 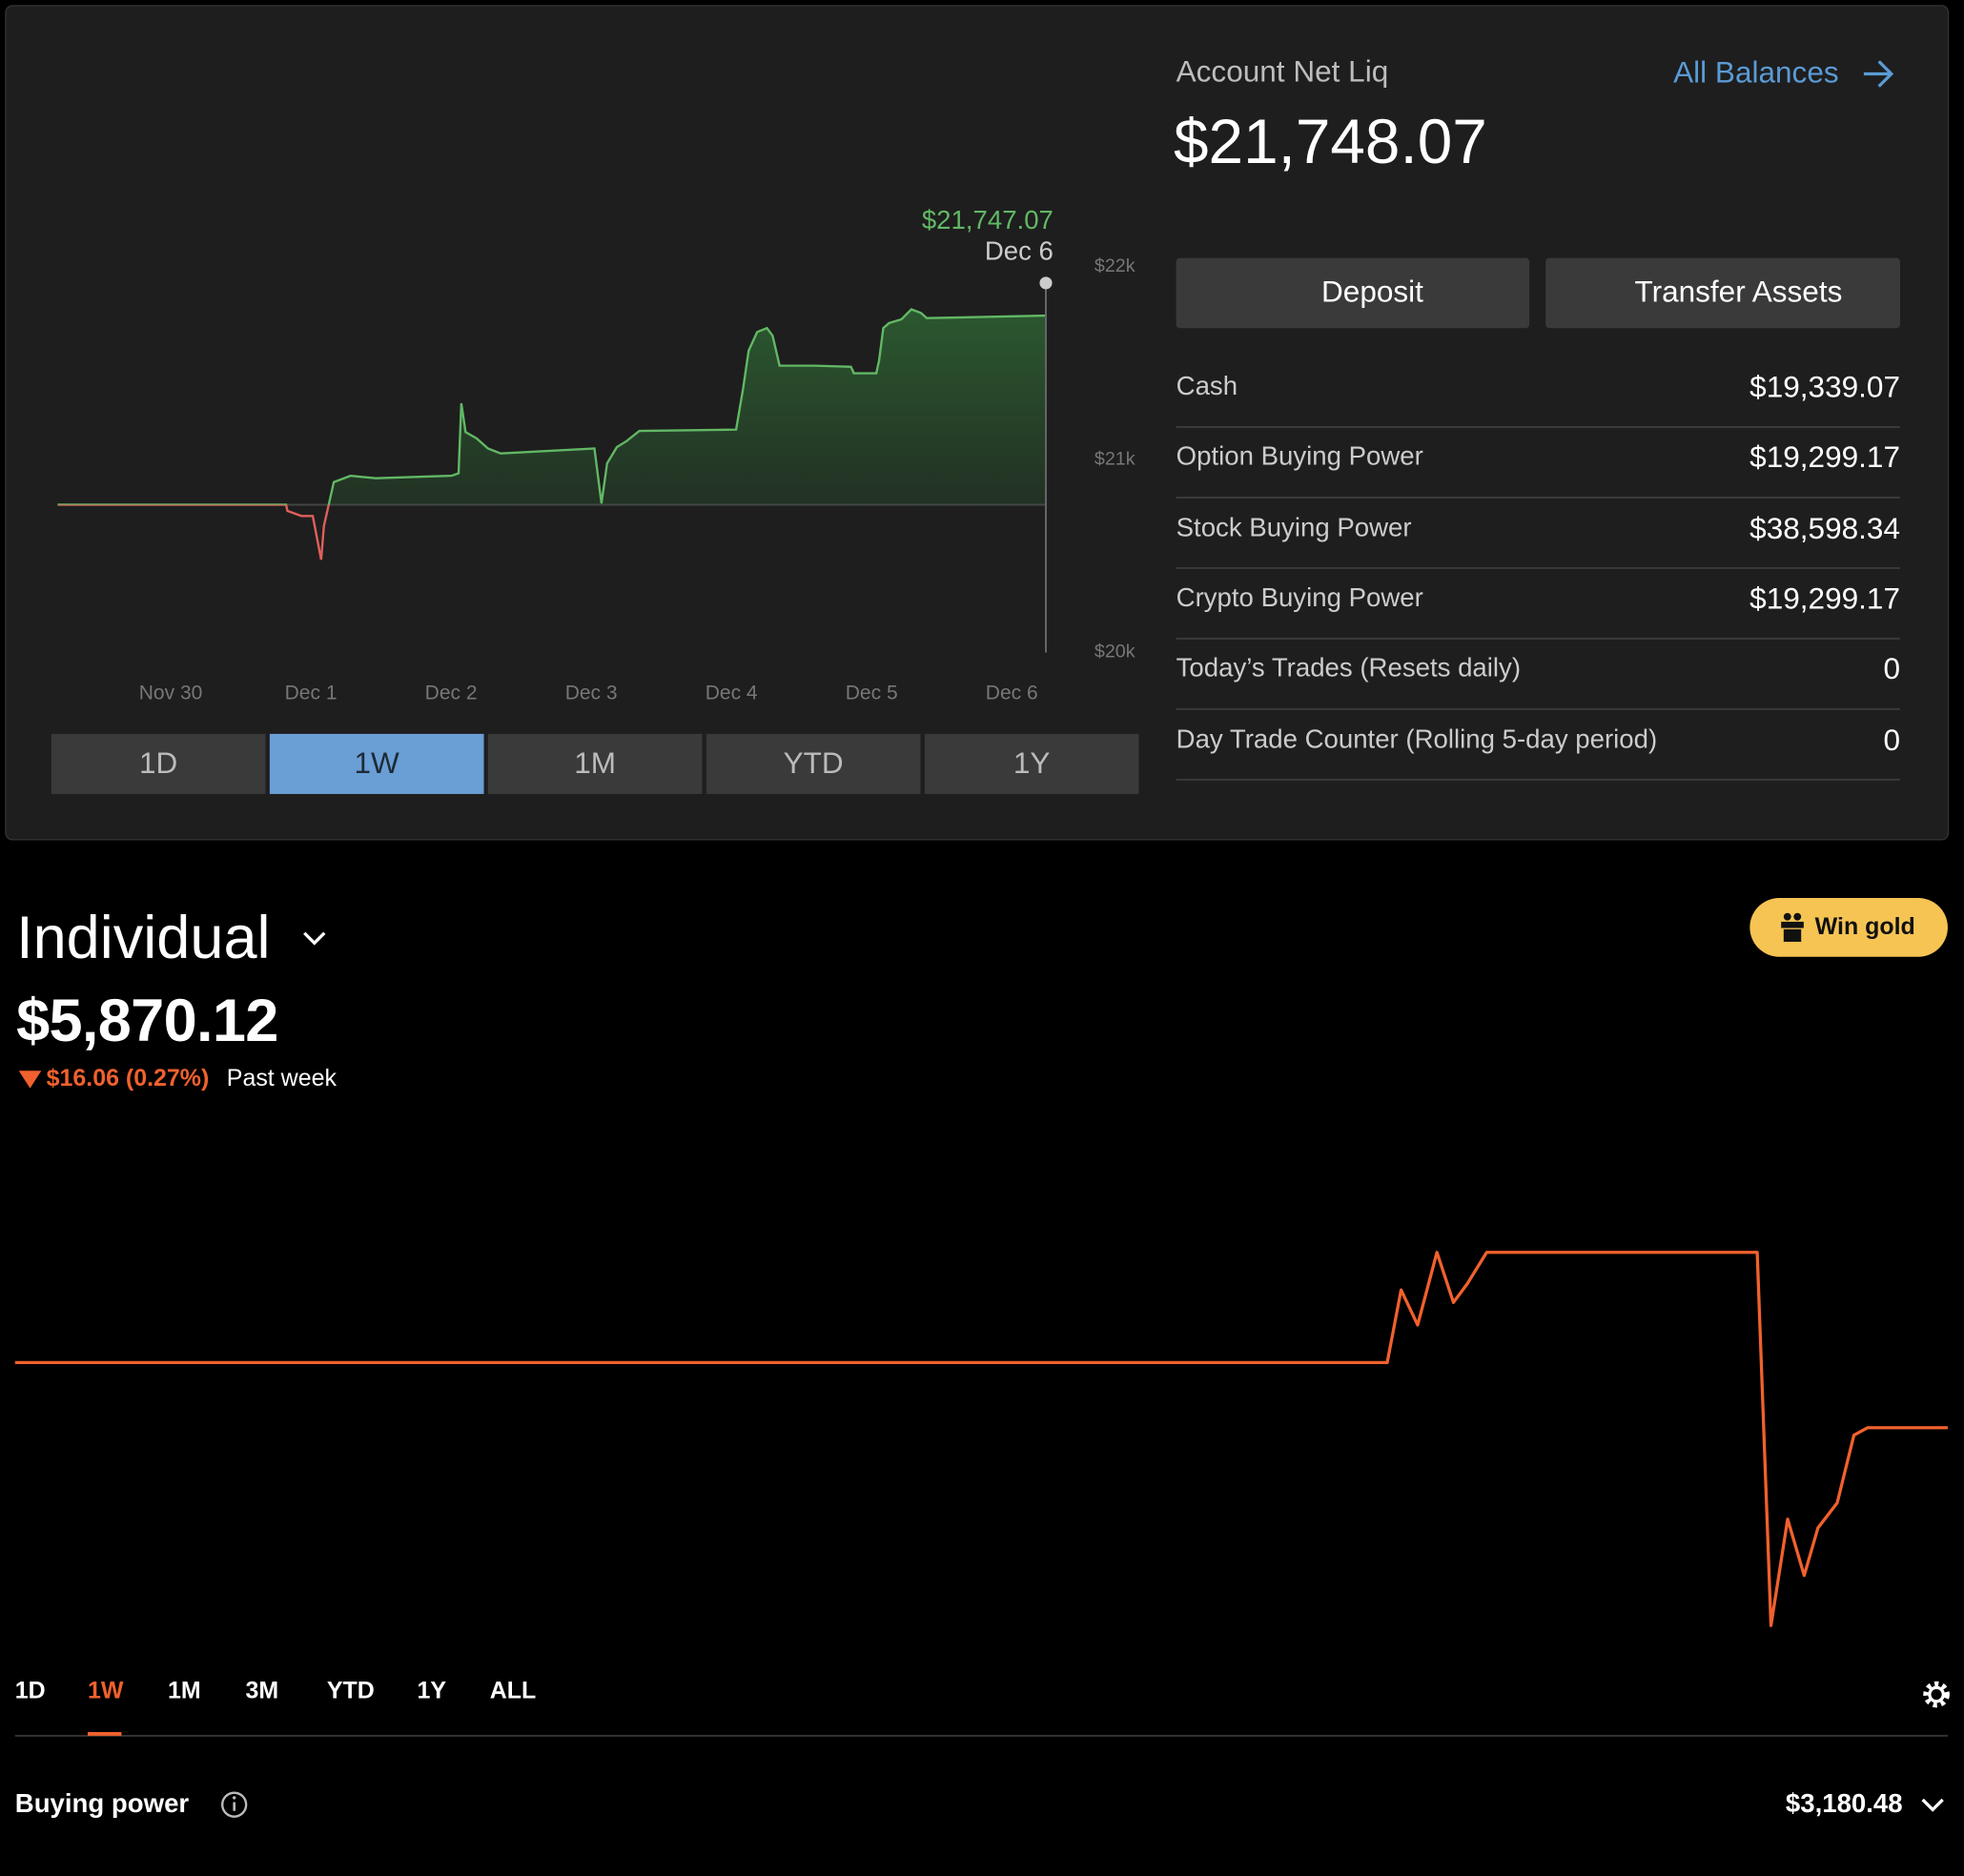 What do you see at coordinates (1294, 527) in the screenshot?
I see `balance-label: Stock Buying Power` at bounding box center [1294, 527].